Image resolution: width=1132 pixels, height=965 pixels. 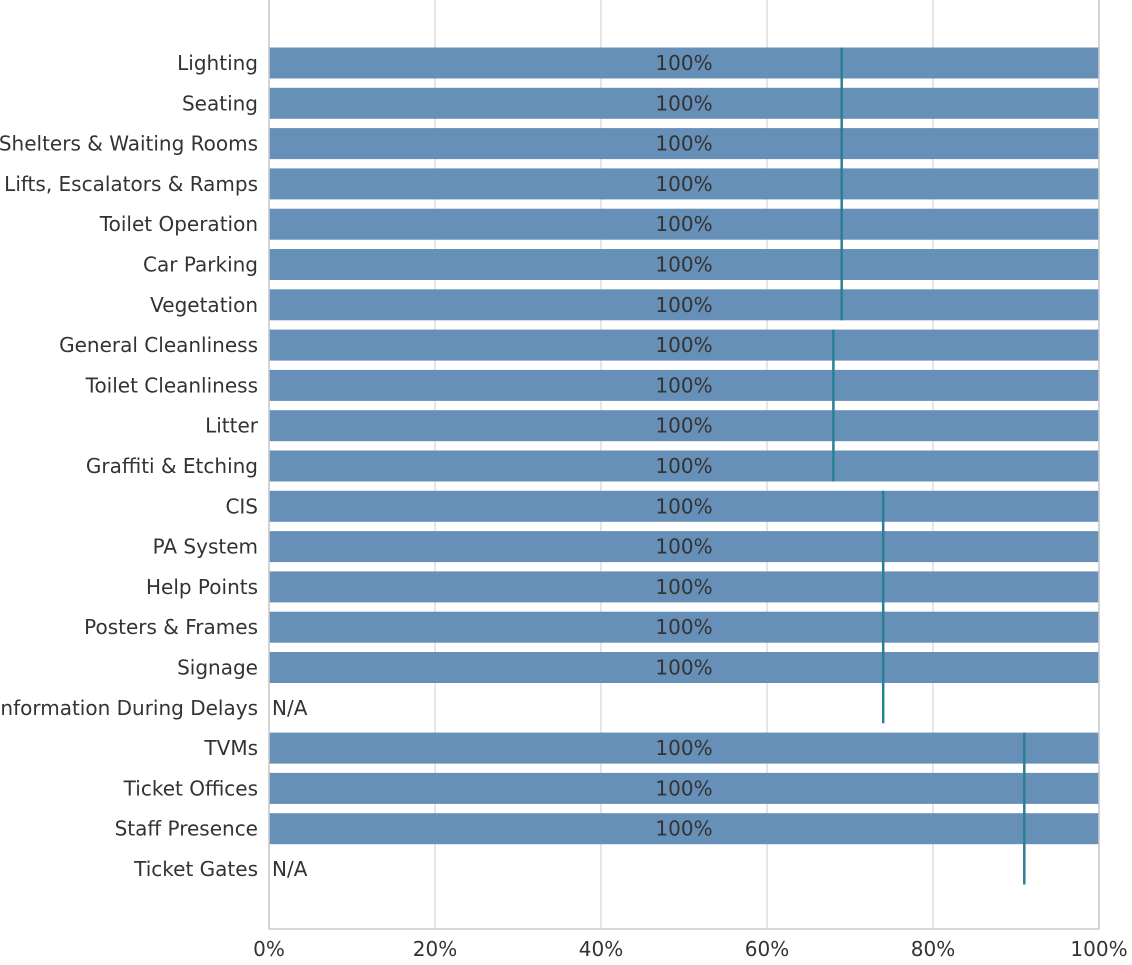 I want to click on category-label: Lighting, so click(x=217, y=63).